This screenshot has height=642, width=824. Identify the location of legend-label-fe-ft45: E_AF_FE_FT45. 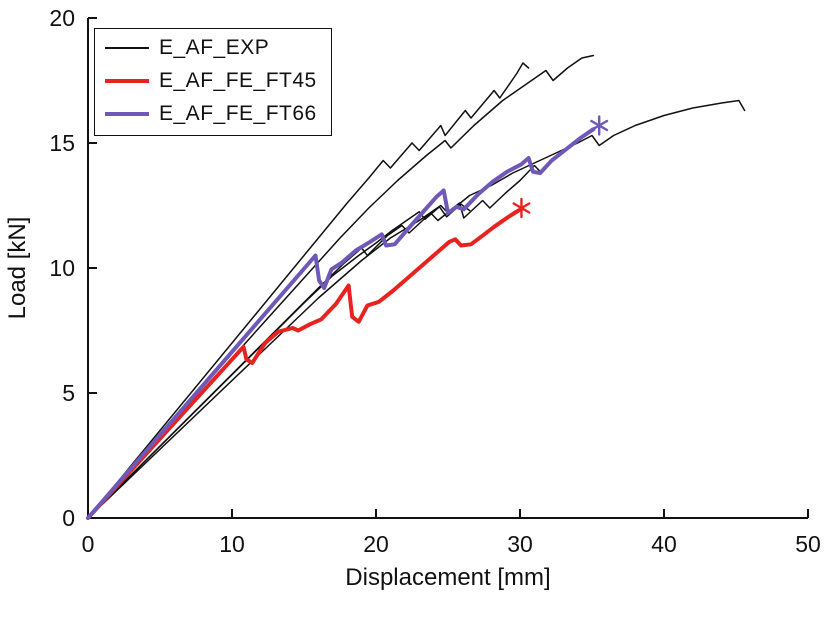
(238, 80).